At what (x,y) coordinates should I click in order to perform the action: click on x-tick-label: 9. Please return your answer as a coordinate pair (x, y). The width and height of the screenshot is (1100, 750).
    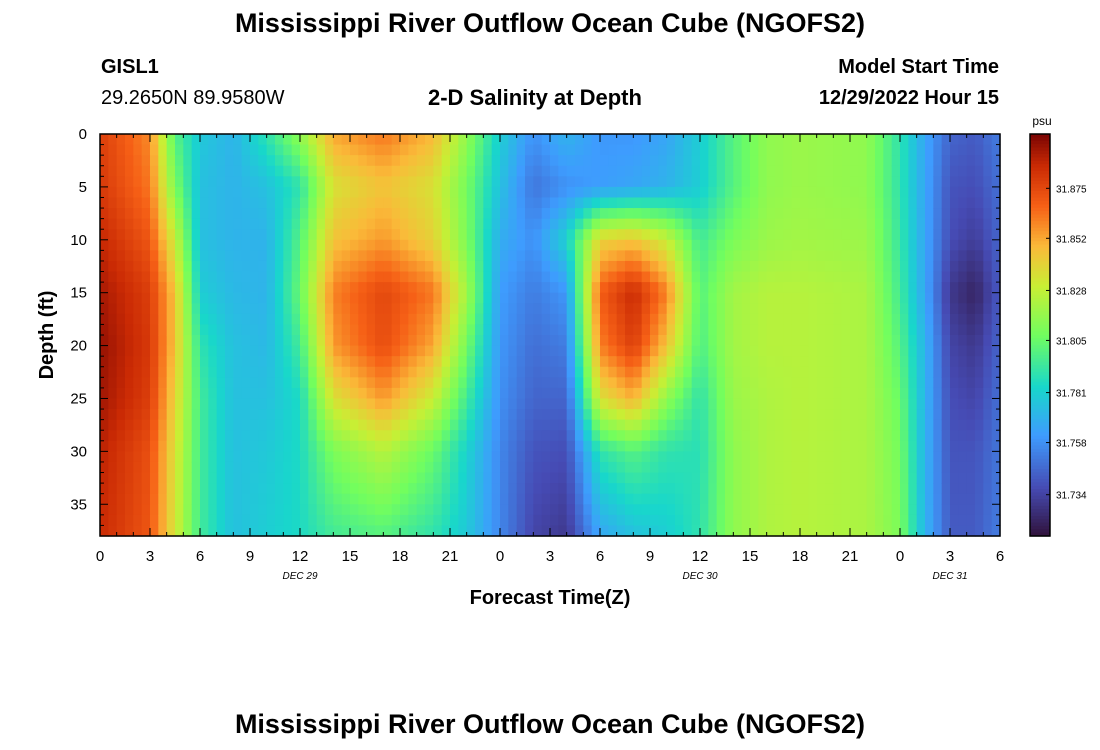
    Looking at the image, I should click on (650, 556).